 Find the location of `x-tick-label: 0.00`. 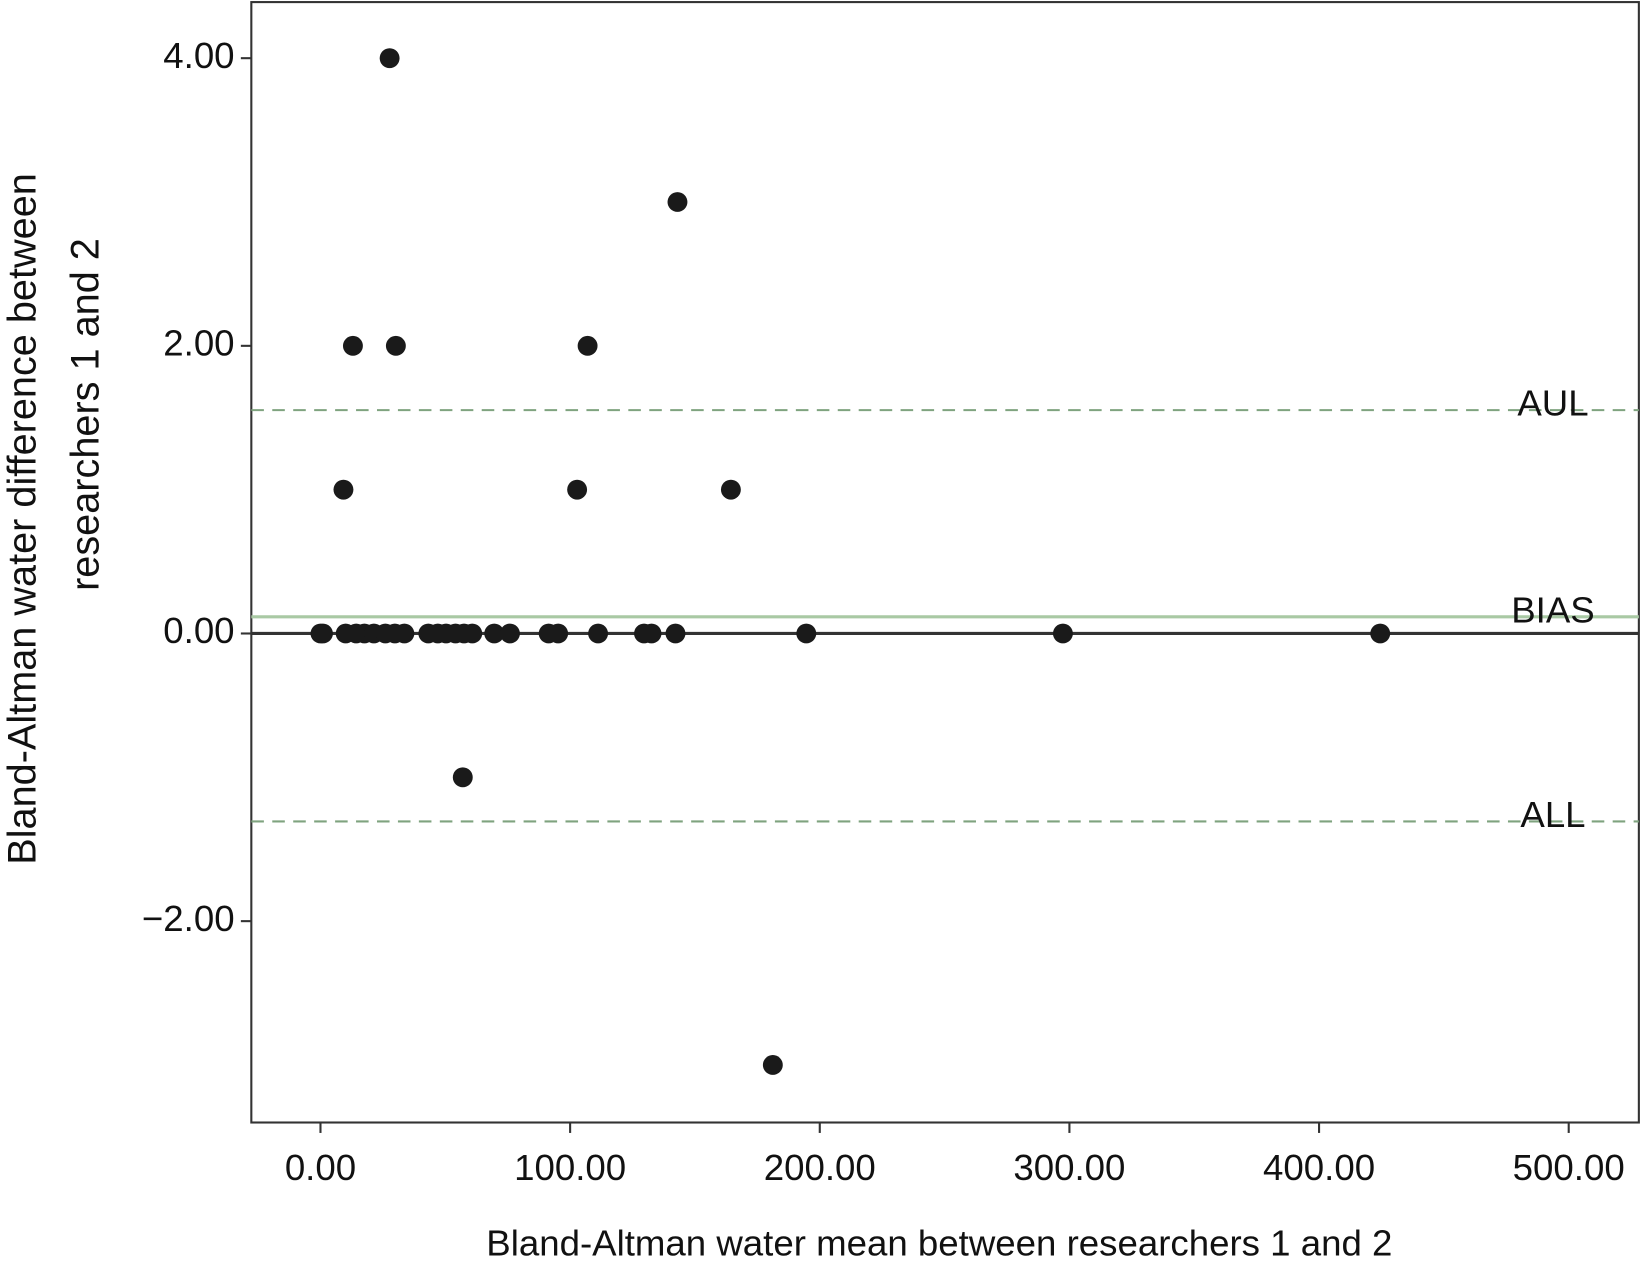

x-tick-label: 0.00 is located at coordinates (320, 1167).